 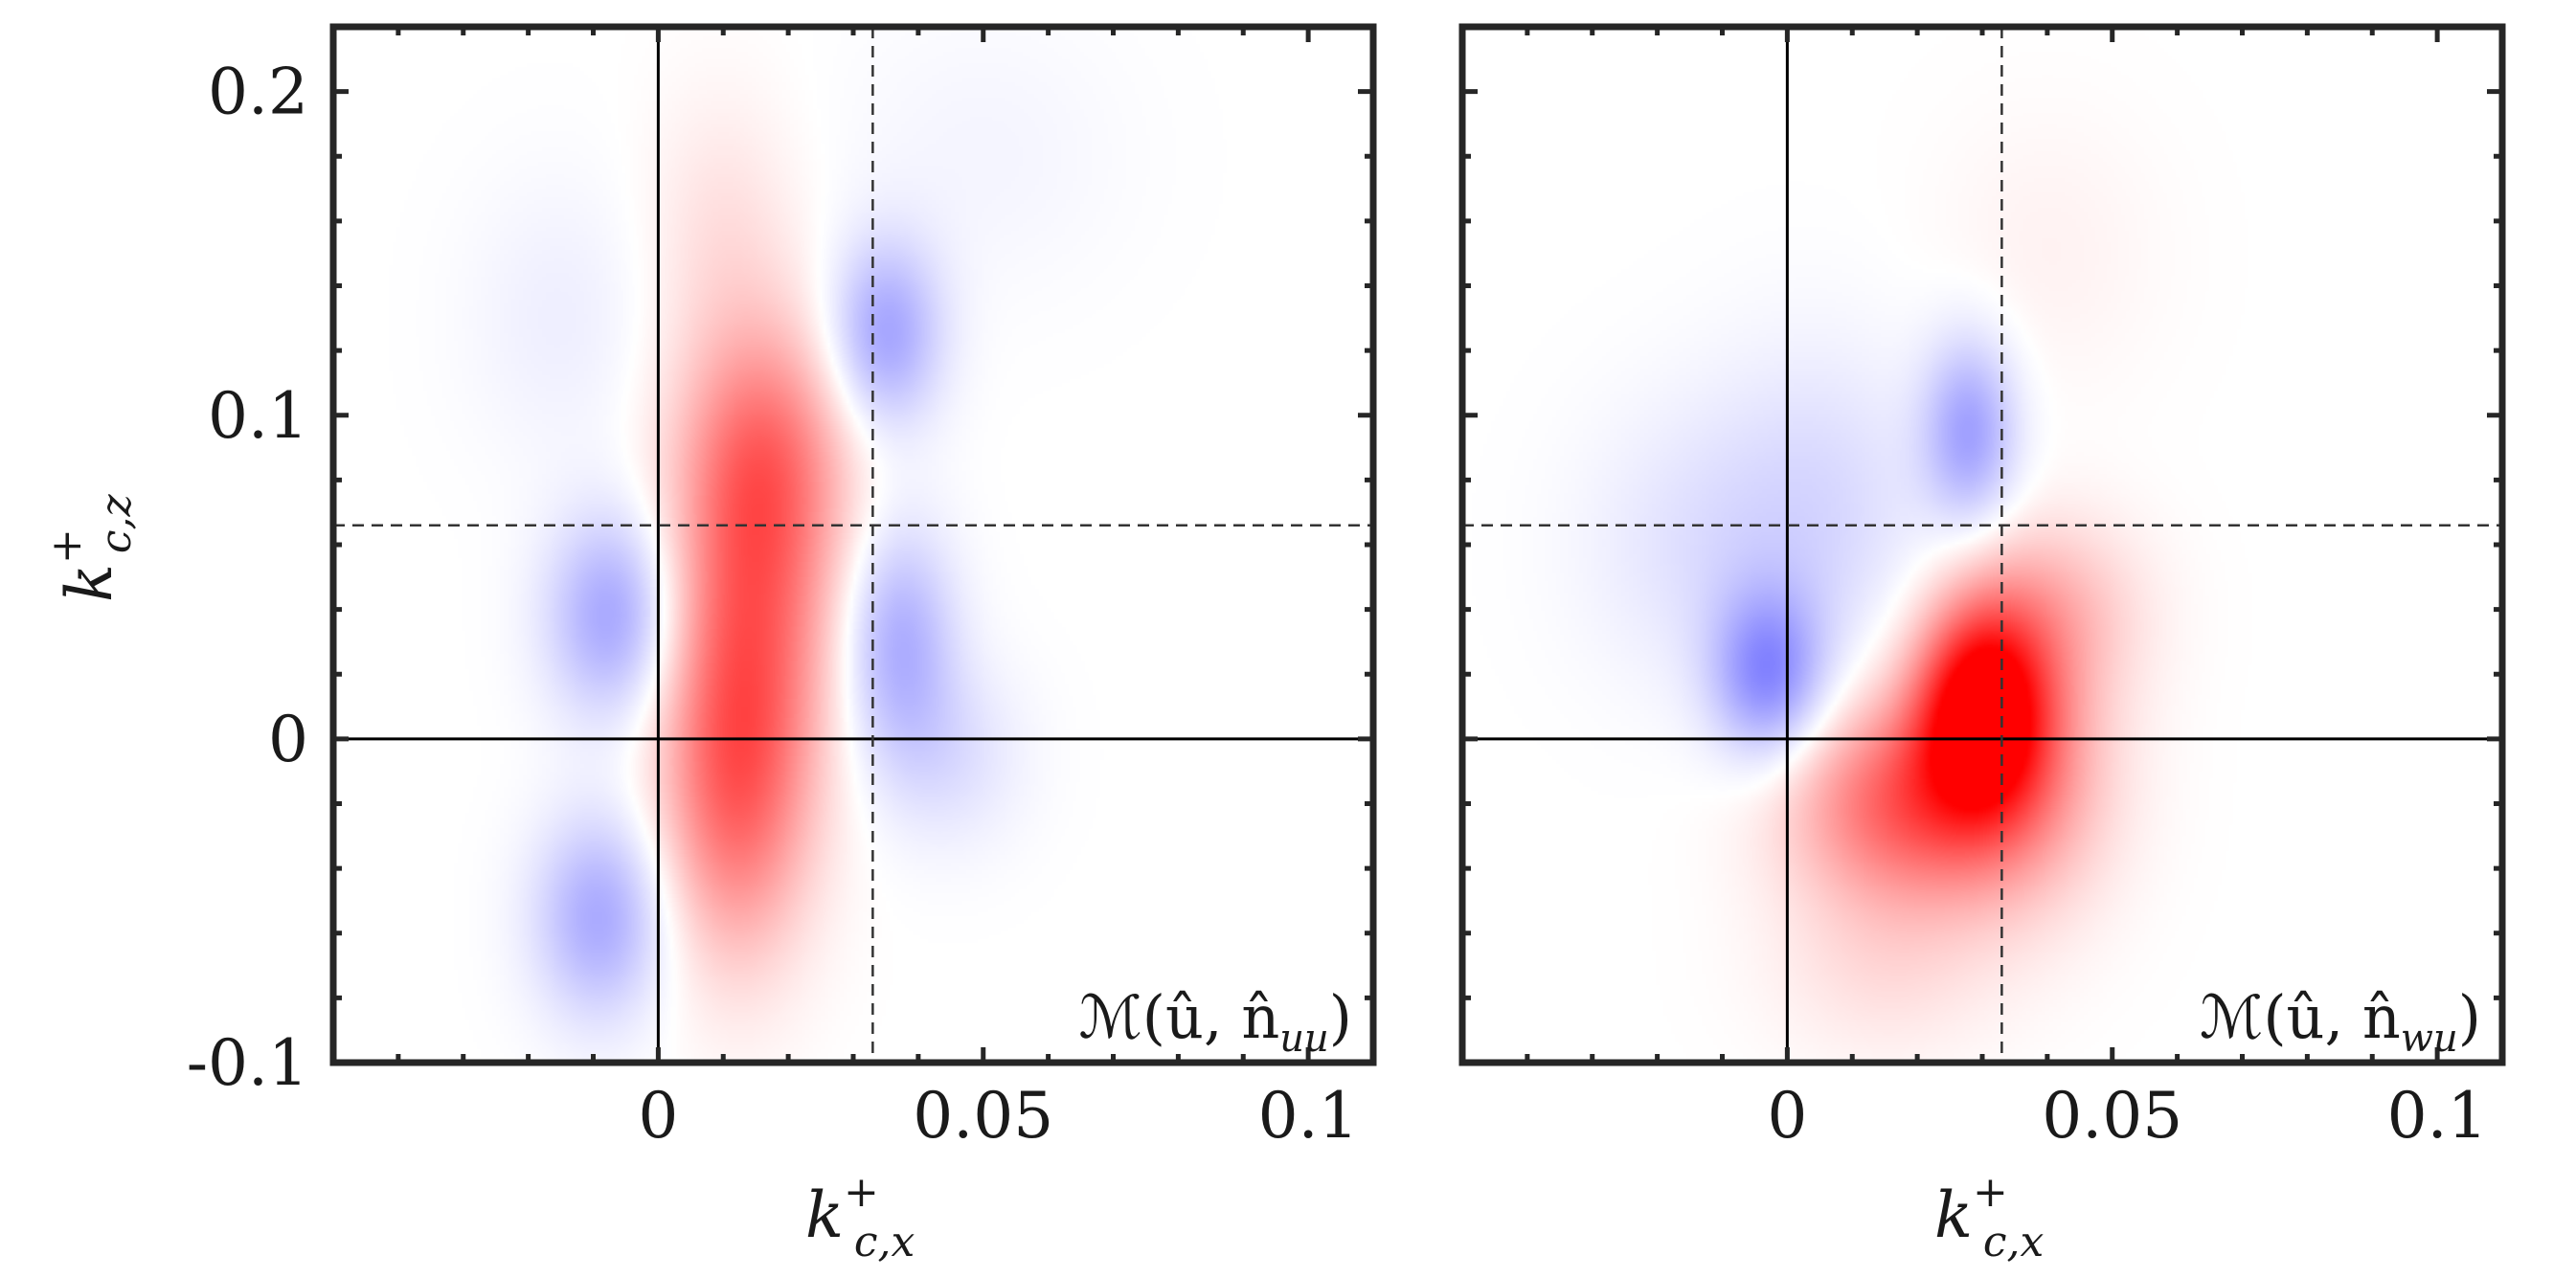 I want to click on y-tick-label: 0.1, so click(x=258, y=416).